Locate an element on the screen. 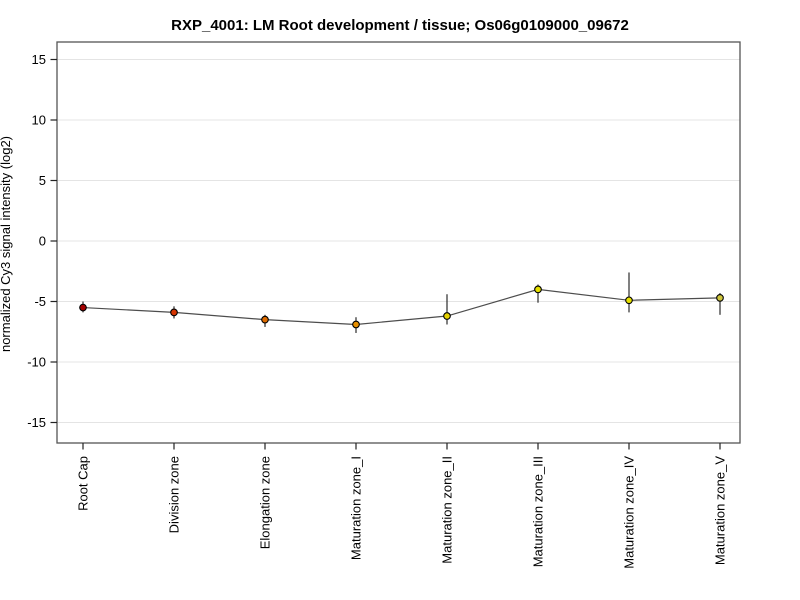  y-tick-label: 5 is located at coordinates (42, 180).